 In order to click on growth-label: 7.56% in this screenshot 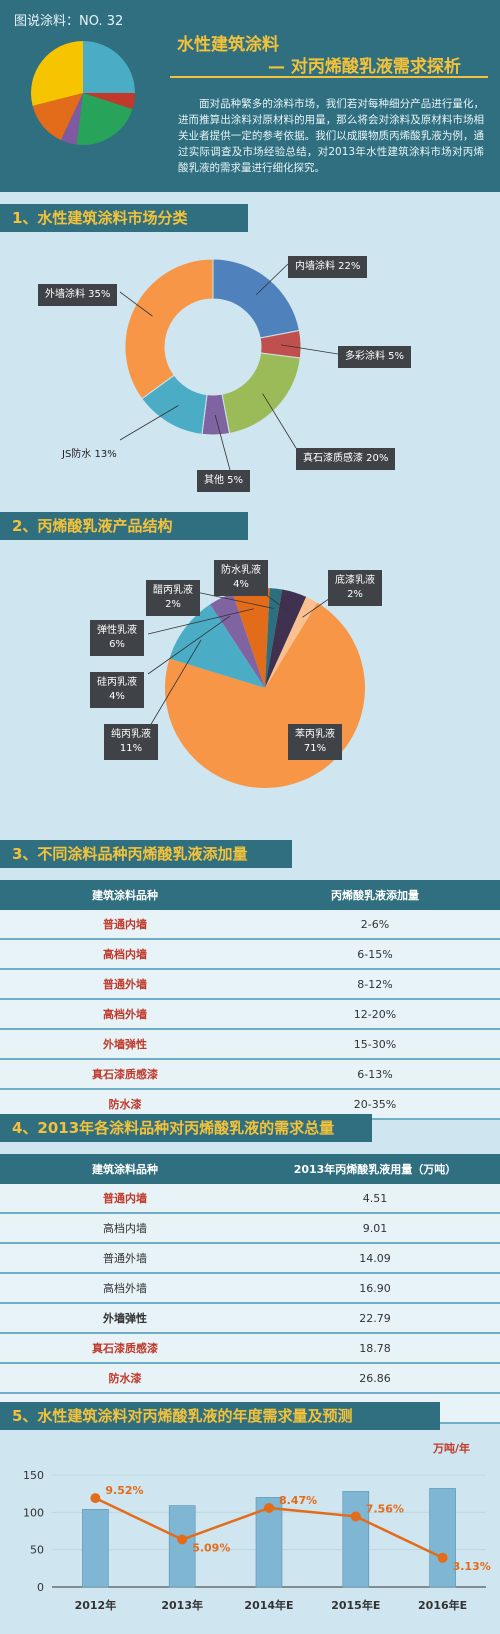, I will do `click(385, 1508)`.